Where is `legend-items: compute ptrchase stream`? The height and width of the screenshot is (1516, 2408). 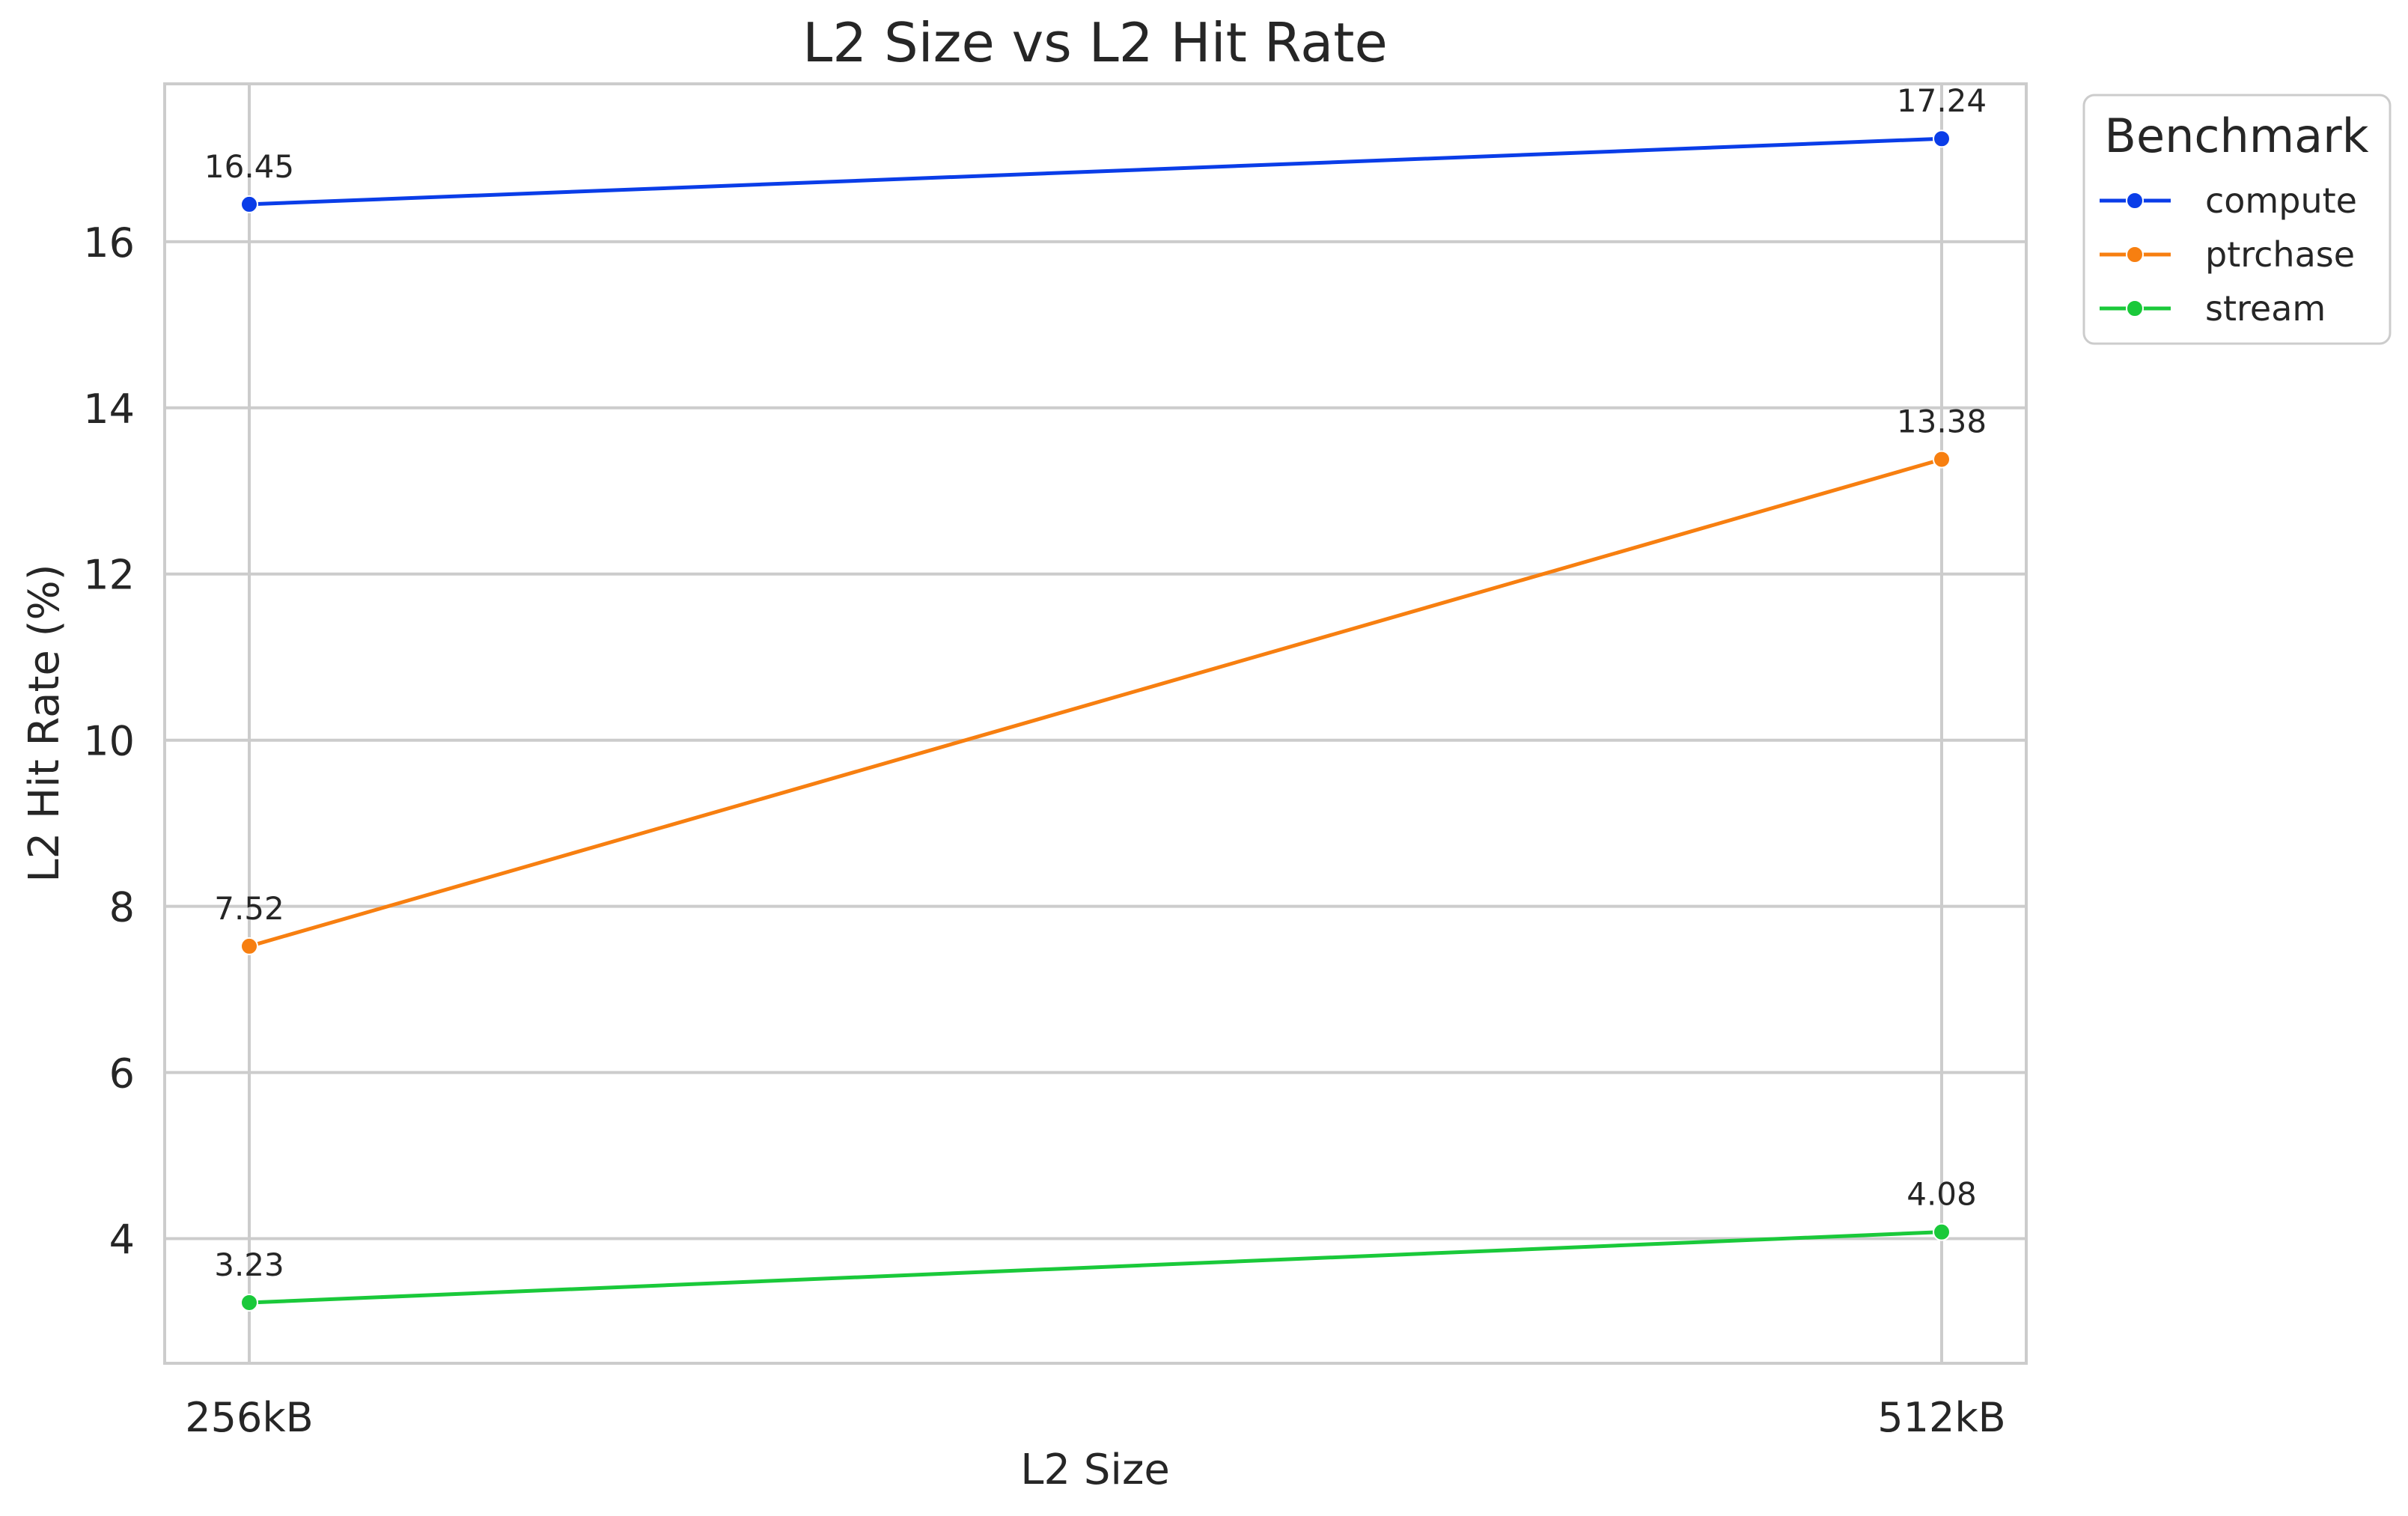
legend-items: compute ptrchase stream is located at coordinates (2228, 254).